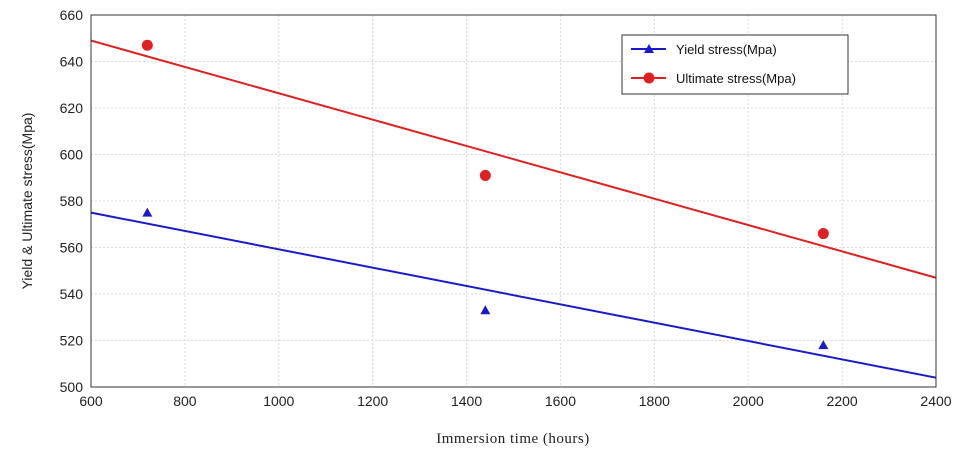 The height and width of the screenshot is (453, 962). I want to click on x-tick-label: 1800, so click(654, 401).